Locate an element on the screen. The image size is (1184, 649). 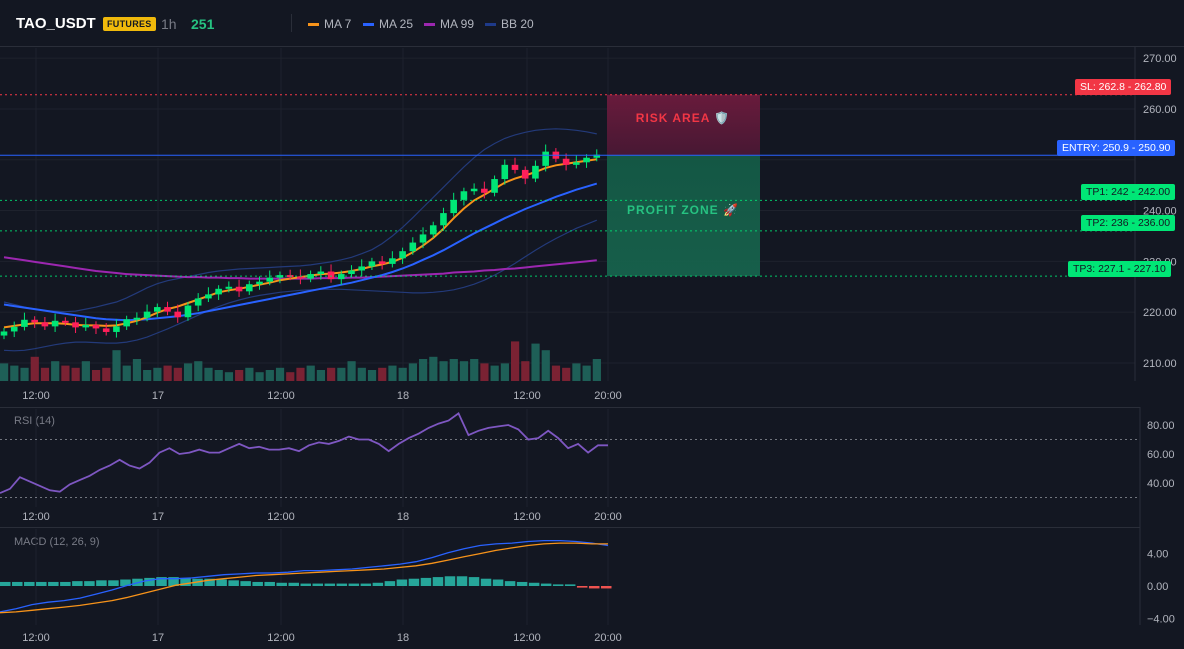
timeframe-label: 1h is located at coordinates (169, 24).